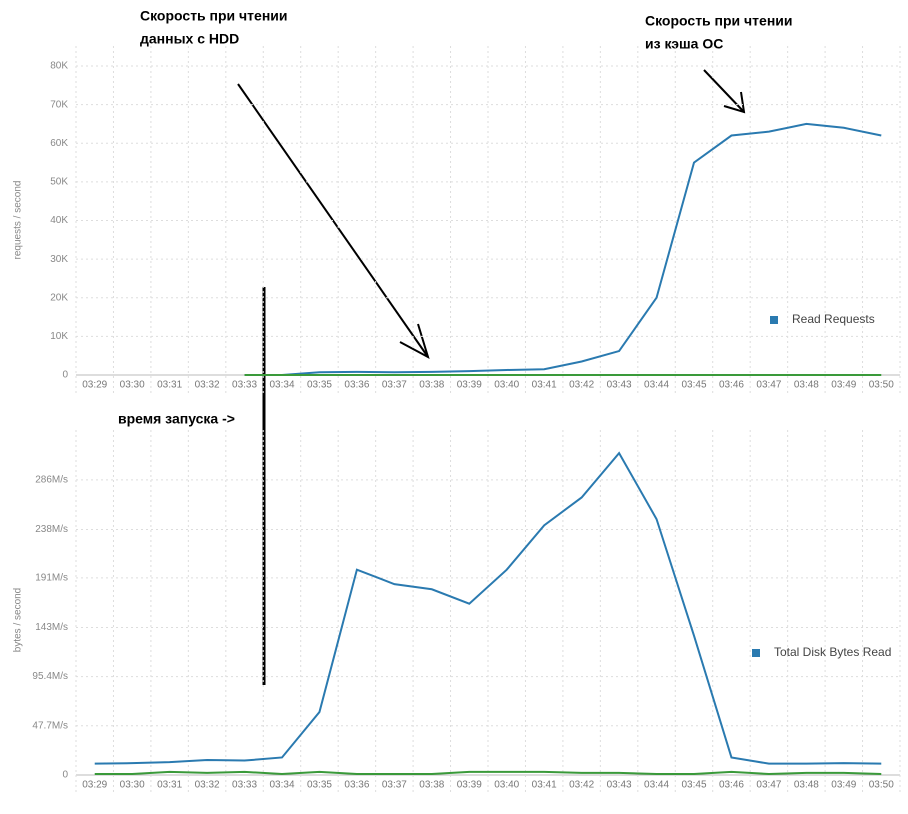 The width and height of the screenshot is (908, 814). What do you see at coordinates (832, 652) in the screenshot?
I see `legend-label: Total Disk Bytes Read` at bounding box center [832, 652].